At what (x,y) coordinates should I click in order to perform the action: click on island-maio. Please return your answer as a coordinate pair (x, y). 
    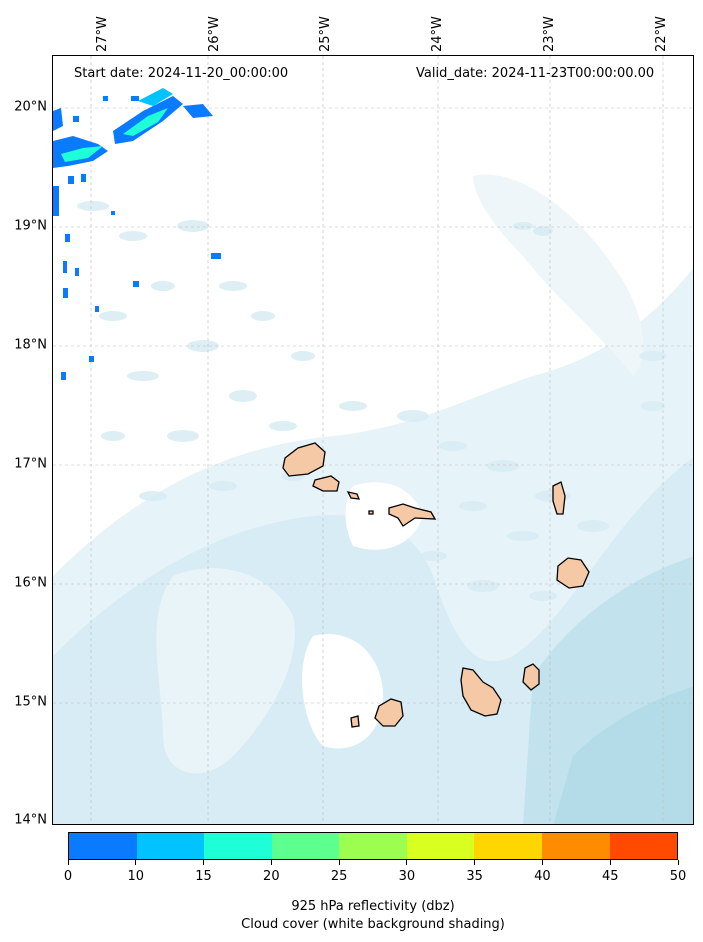
    Looking at the image, I should click on (531, 677).